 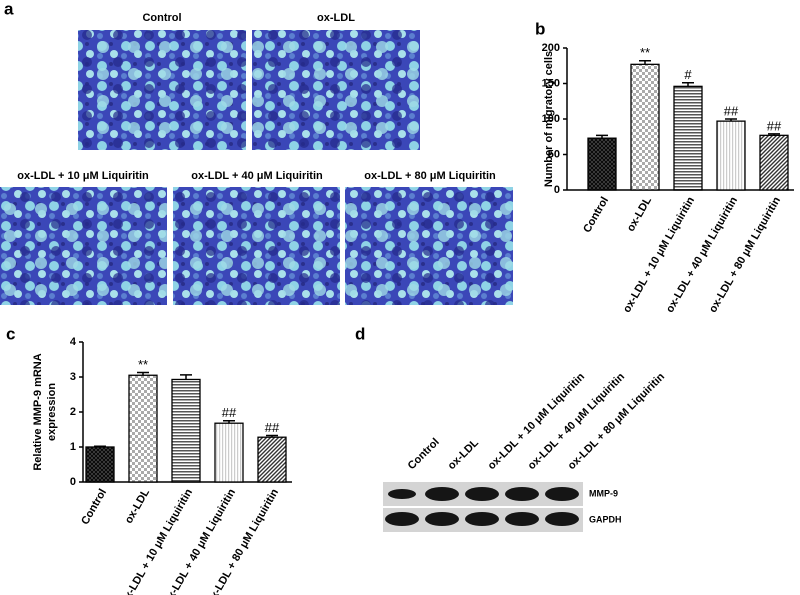 I want to click on y-axis-label: expression, so click(x=52, y=412).